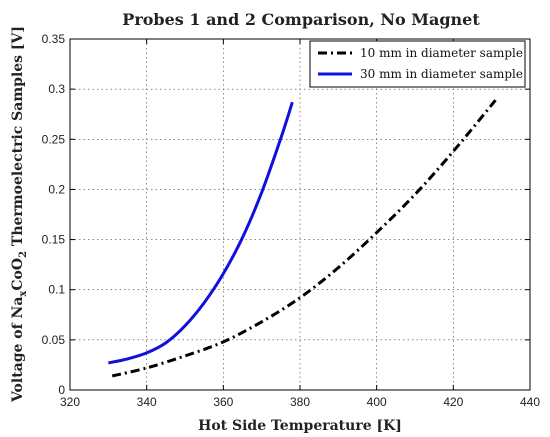  Describe the element at coordinates (147, 402) in the screenshot. I see `x-tick-label: 340` at that location.